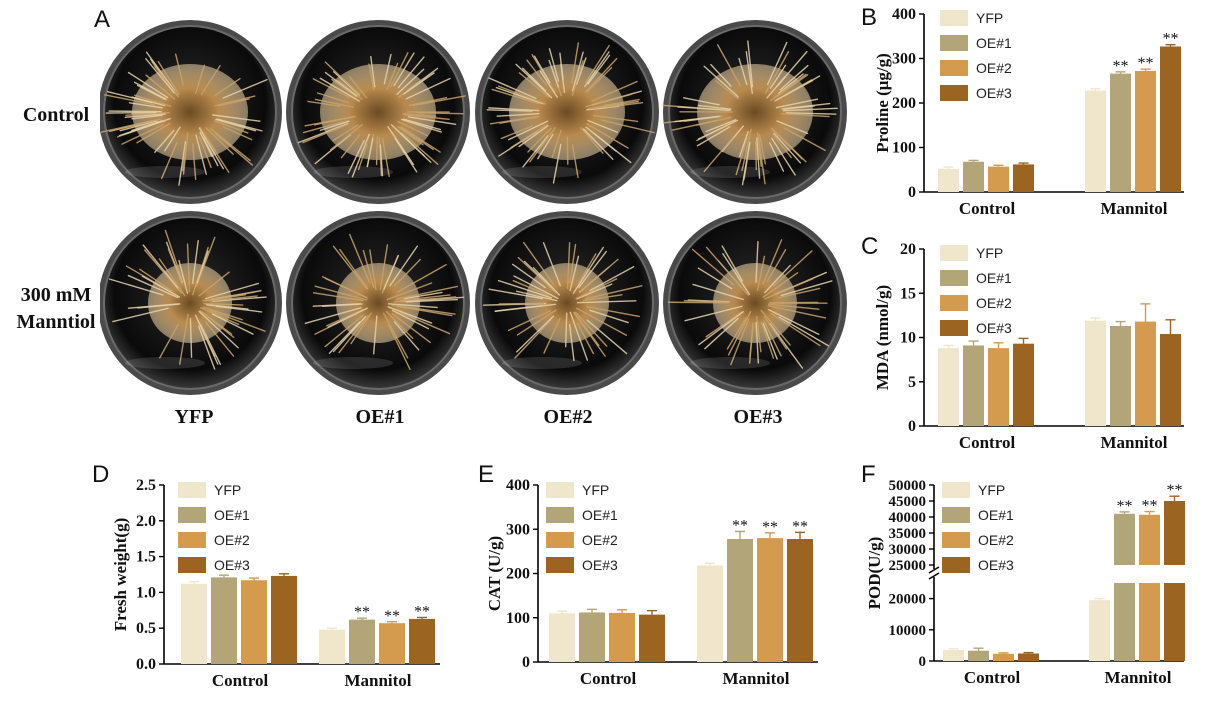  What do you see at coordinates (146, 485) in the screenshot?
I see `y-tick-label: 2.5` at bounding box center [146, 485].